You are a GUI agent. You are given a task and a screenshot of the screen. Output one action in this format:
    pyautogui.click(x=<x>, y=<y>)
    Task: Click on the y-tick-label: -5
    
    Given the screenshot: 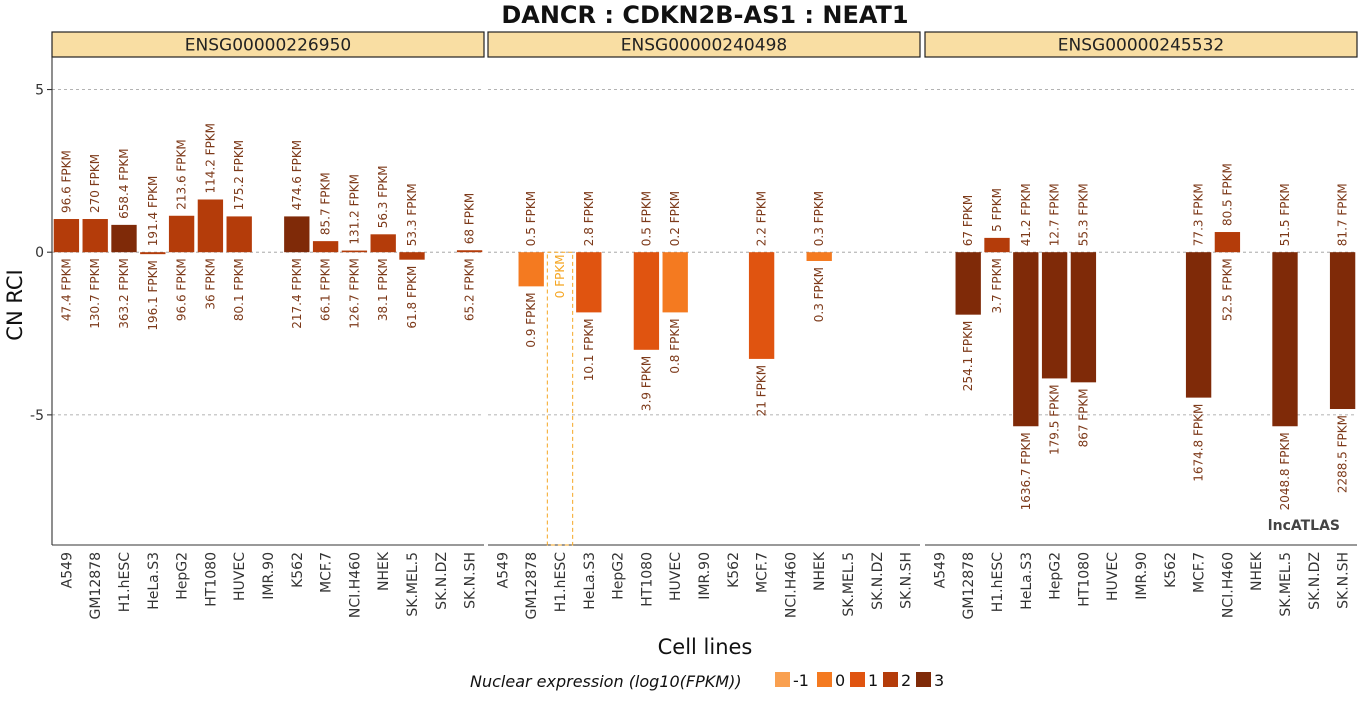 What is the action you would take?
    pyautogui.click(x=37, y=416)
    